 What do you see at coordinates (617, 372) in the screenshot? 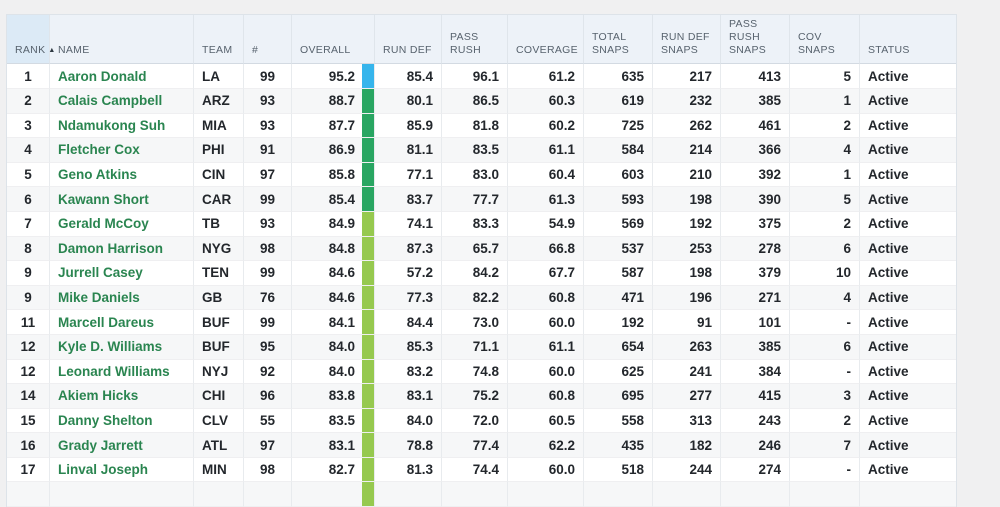
I see `cell-total_snaps: 625` at bounding box center [617, 372].